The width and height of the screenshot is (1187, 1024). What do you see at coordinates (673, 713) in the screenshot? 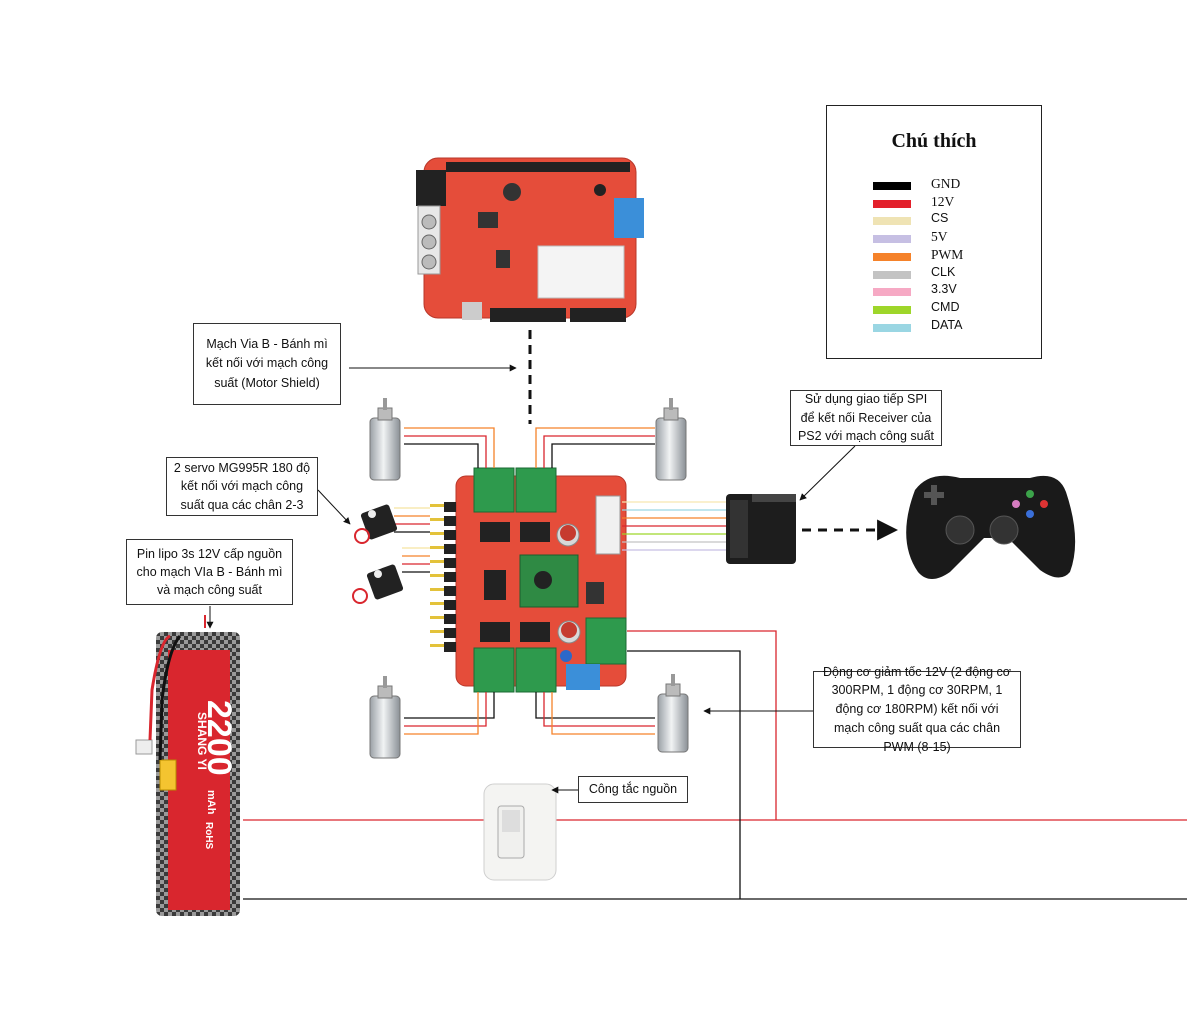
I see `motor-bottom-right` at bounding box center [673, 713].